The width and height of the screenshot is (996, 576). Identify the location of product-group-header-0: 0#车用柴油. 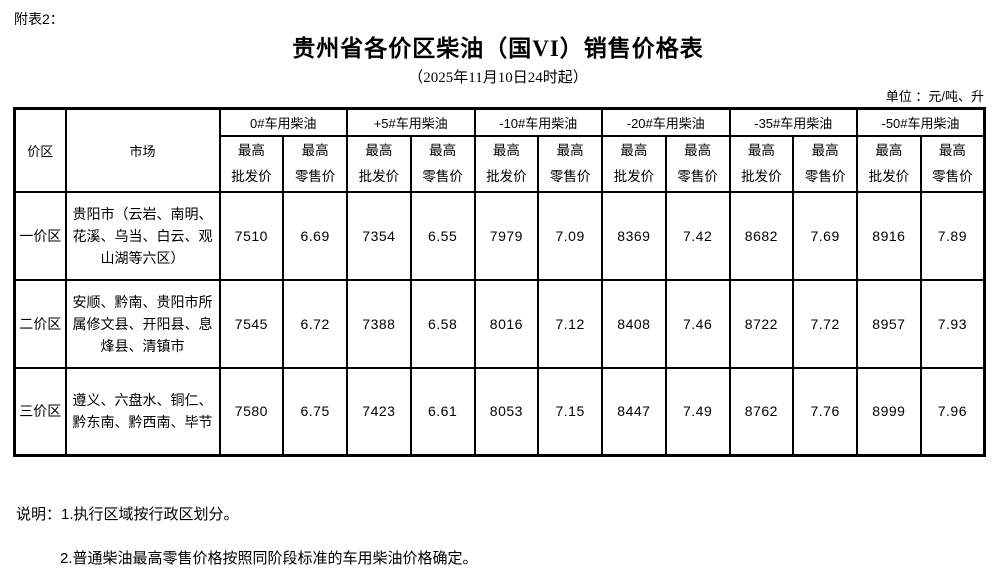
(283, 122).